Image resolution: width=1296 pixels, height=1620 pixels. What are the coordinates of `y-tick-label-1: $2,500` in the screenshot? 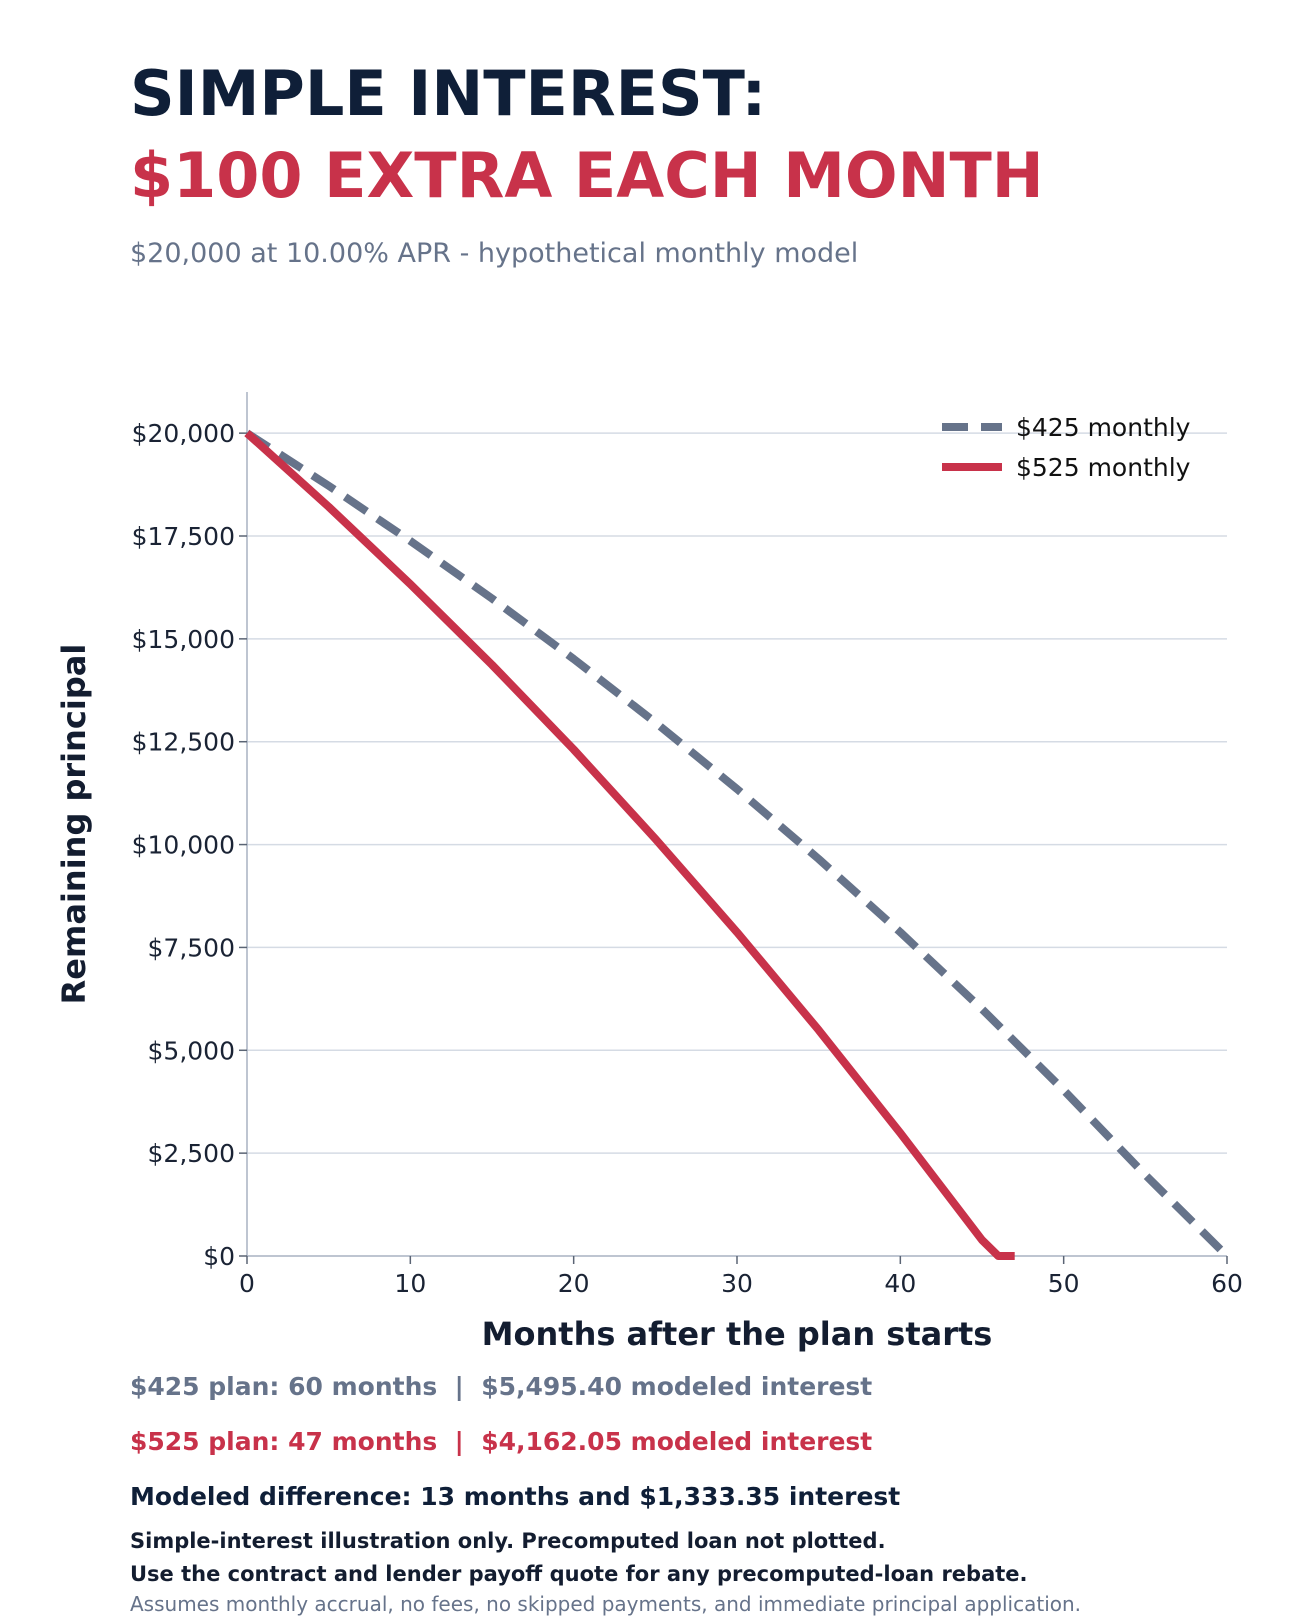 It's located at (191, 1153).